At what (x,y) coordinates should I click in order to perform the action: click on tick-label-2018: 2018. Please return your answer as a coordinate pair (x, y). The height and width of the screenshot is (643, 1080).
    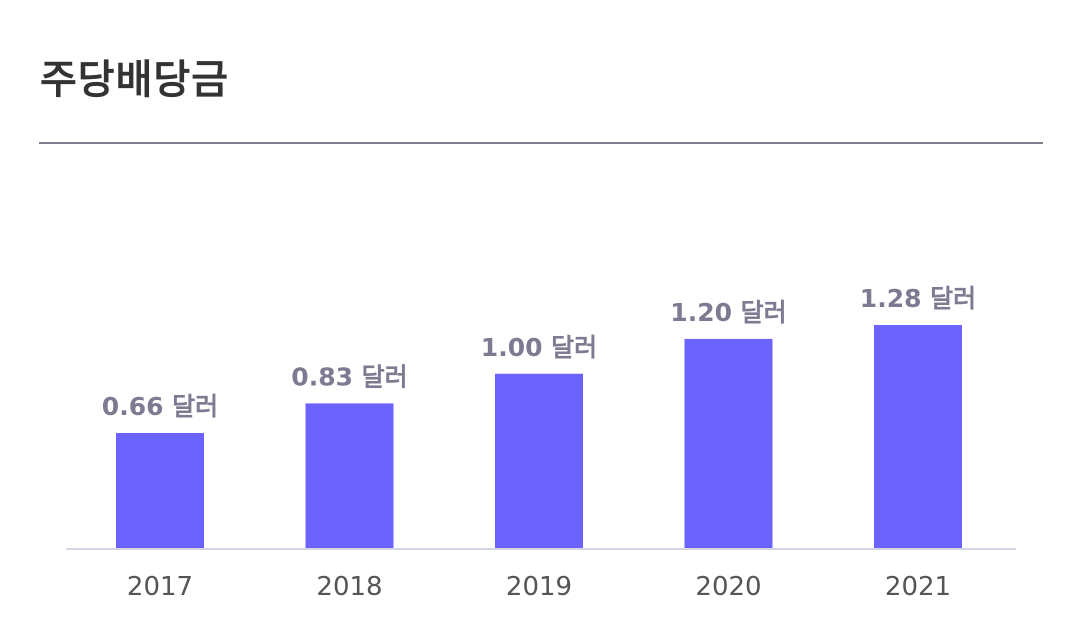
    Looking at the image, I should click on (349, 587).